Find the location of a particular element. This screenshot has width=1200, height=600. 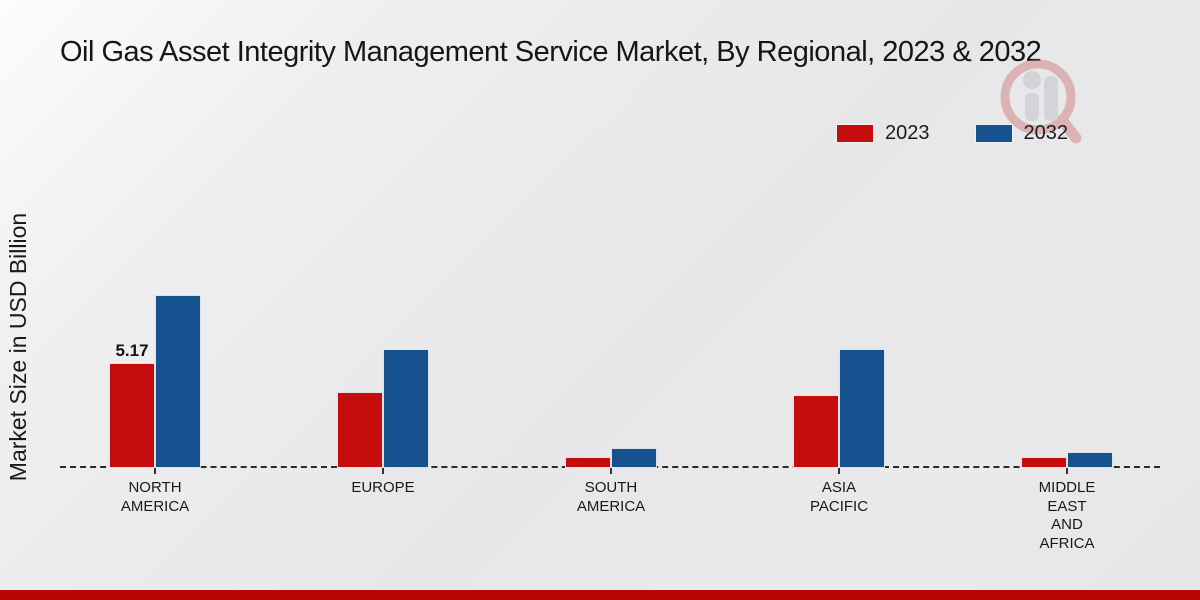

x-label-north-america: NORTH AMERICA is located at coordinates (155, 497).